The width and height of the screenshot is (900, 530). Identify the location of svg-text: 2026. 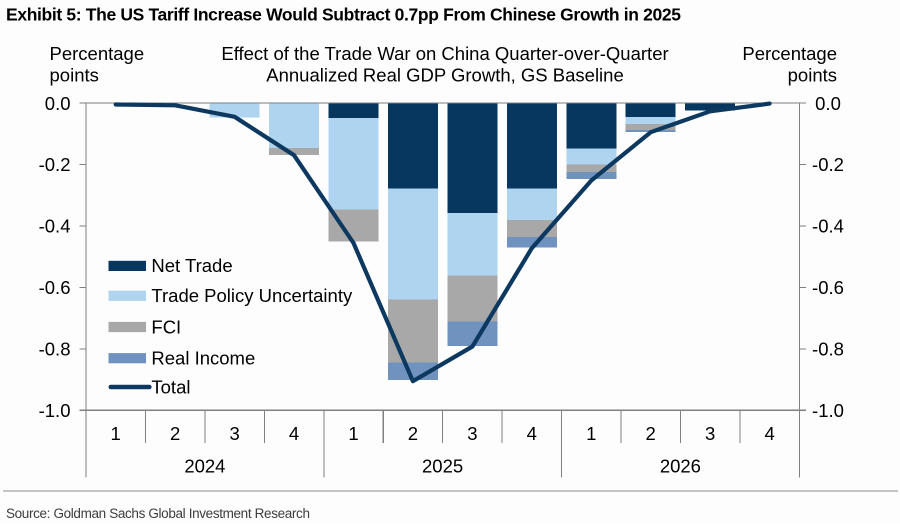
(680, 466).